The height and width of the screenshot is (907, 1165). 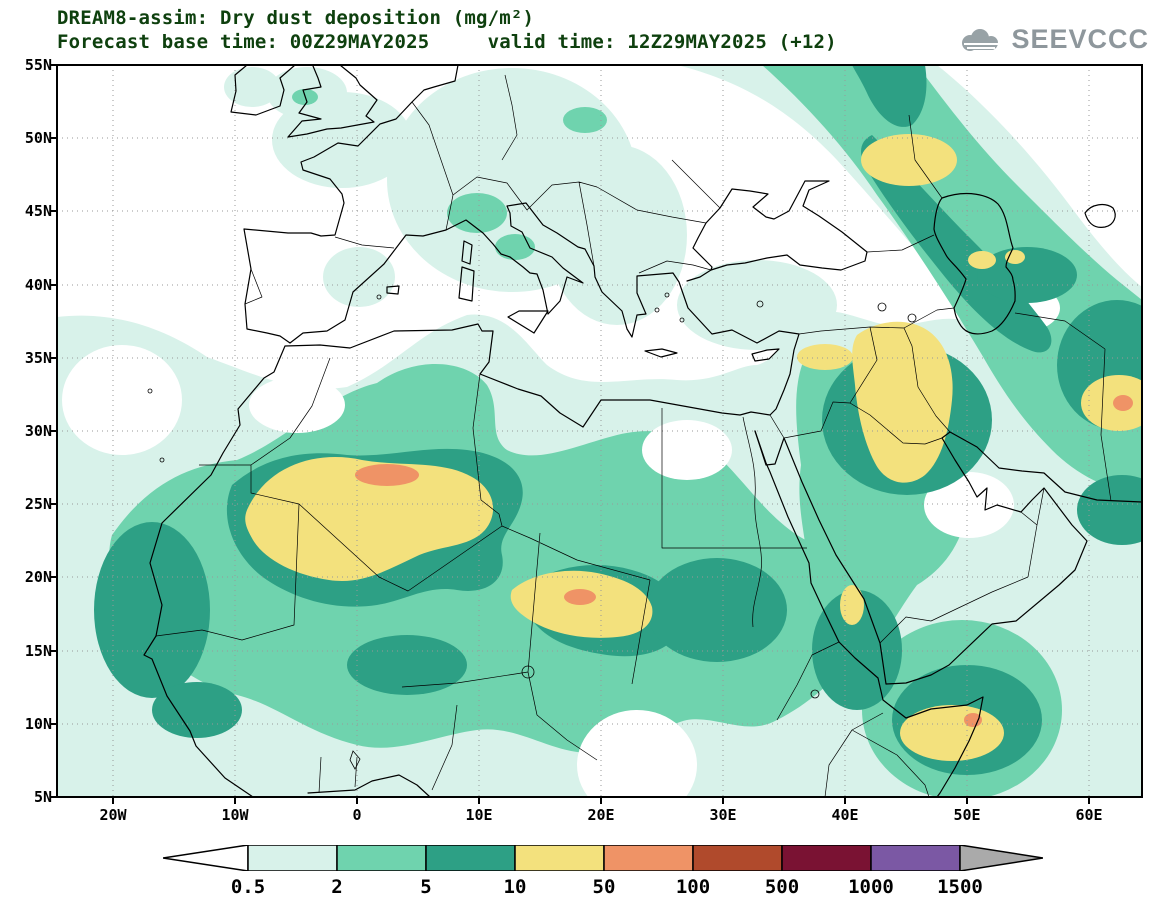 What do you see at coordinates (42, 797) in the screenshot?
I see `lat-label-5n: 5N` at bounding box center [42, 797].